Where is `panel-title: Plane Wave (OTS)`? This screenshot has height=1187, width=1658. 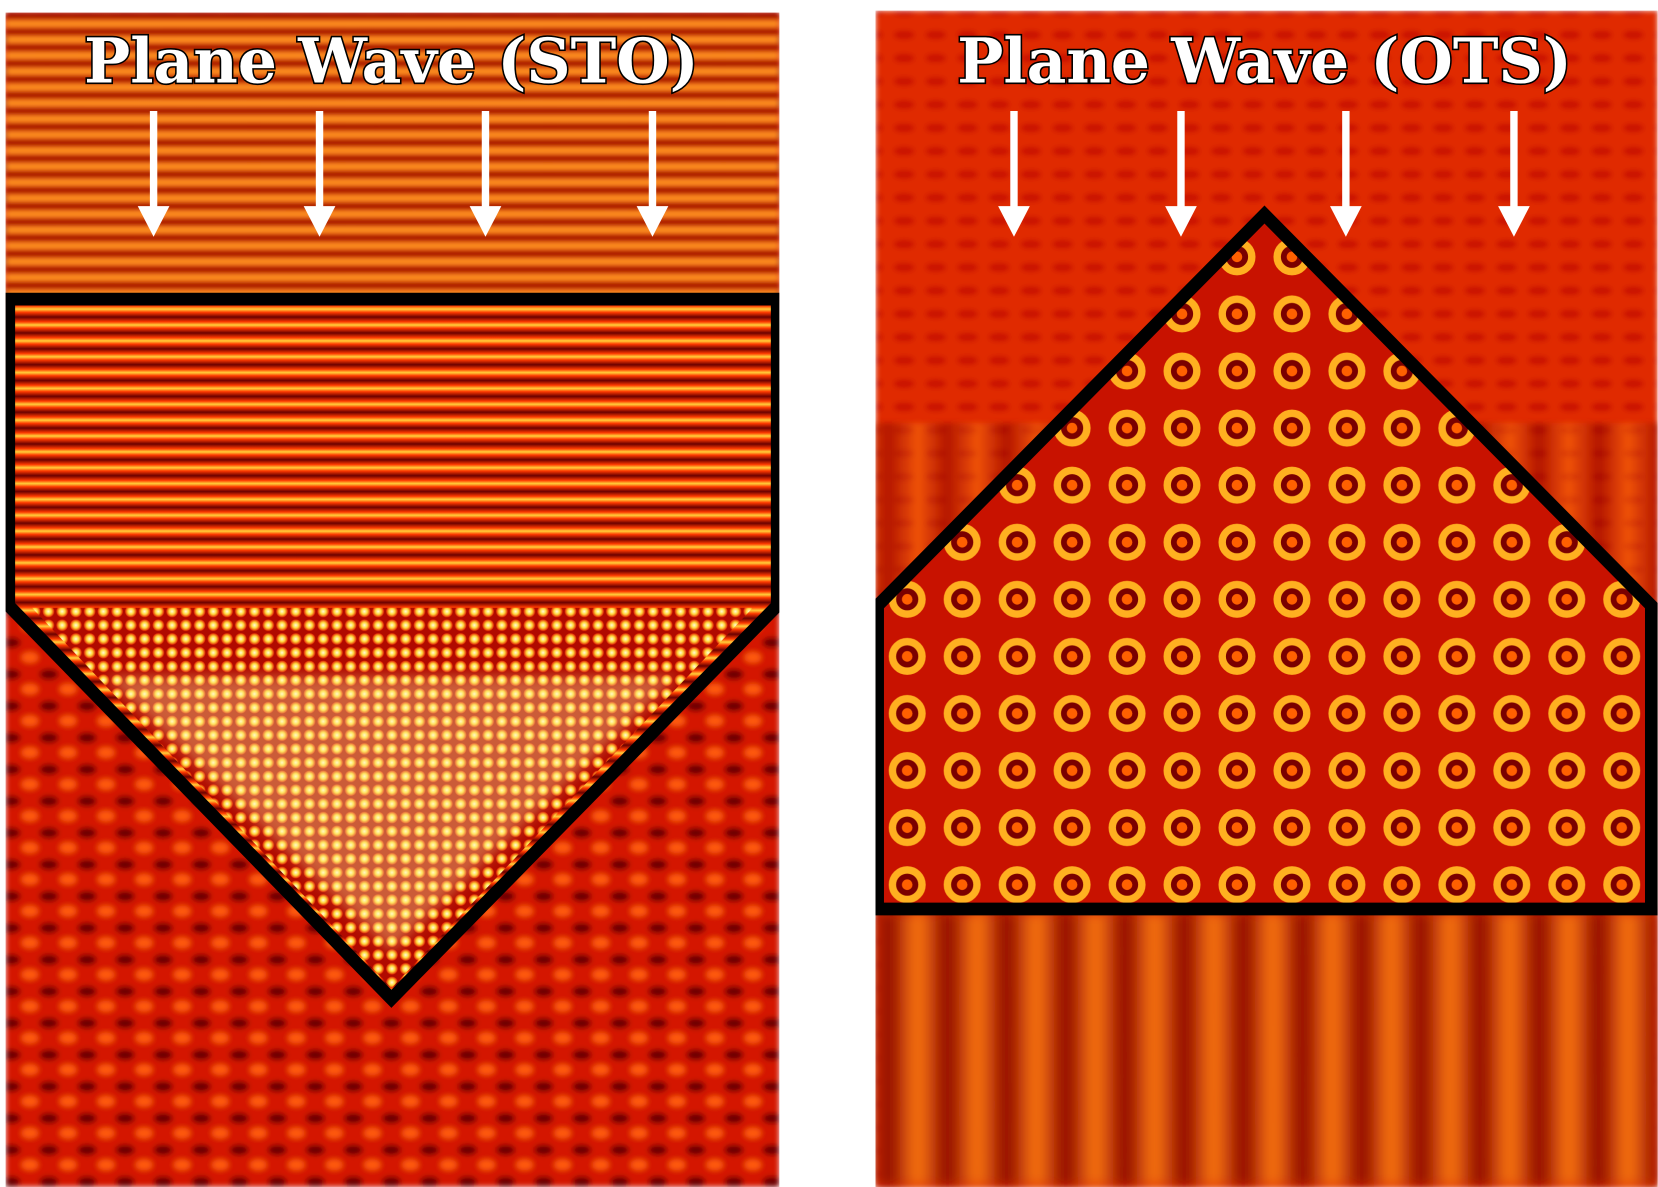 panel-title: Plane Wave (OTS) is located at coordinates (1264, 61).